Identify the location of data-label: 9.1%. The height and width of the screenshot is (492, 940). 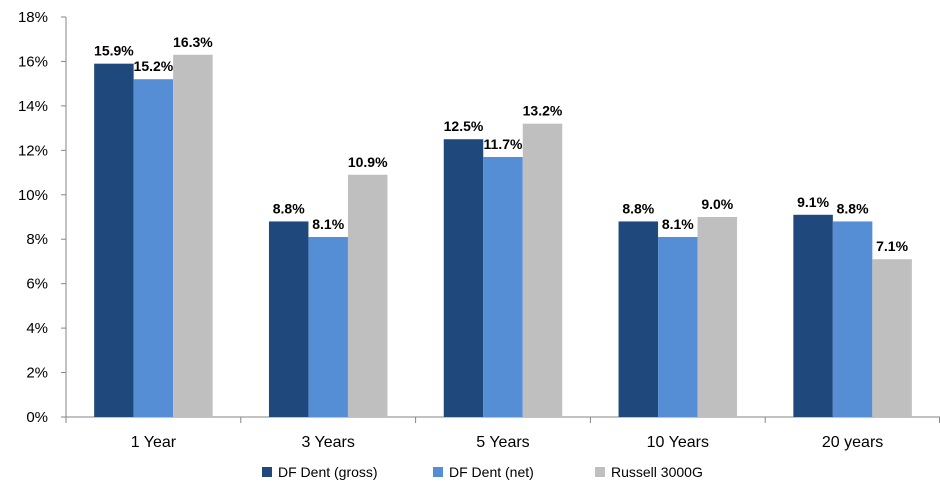
(813, 202).